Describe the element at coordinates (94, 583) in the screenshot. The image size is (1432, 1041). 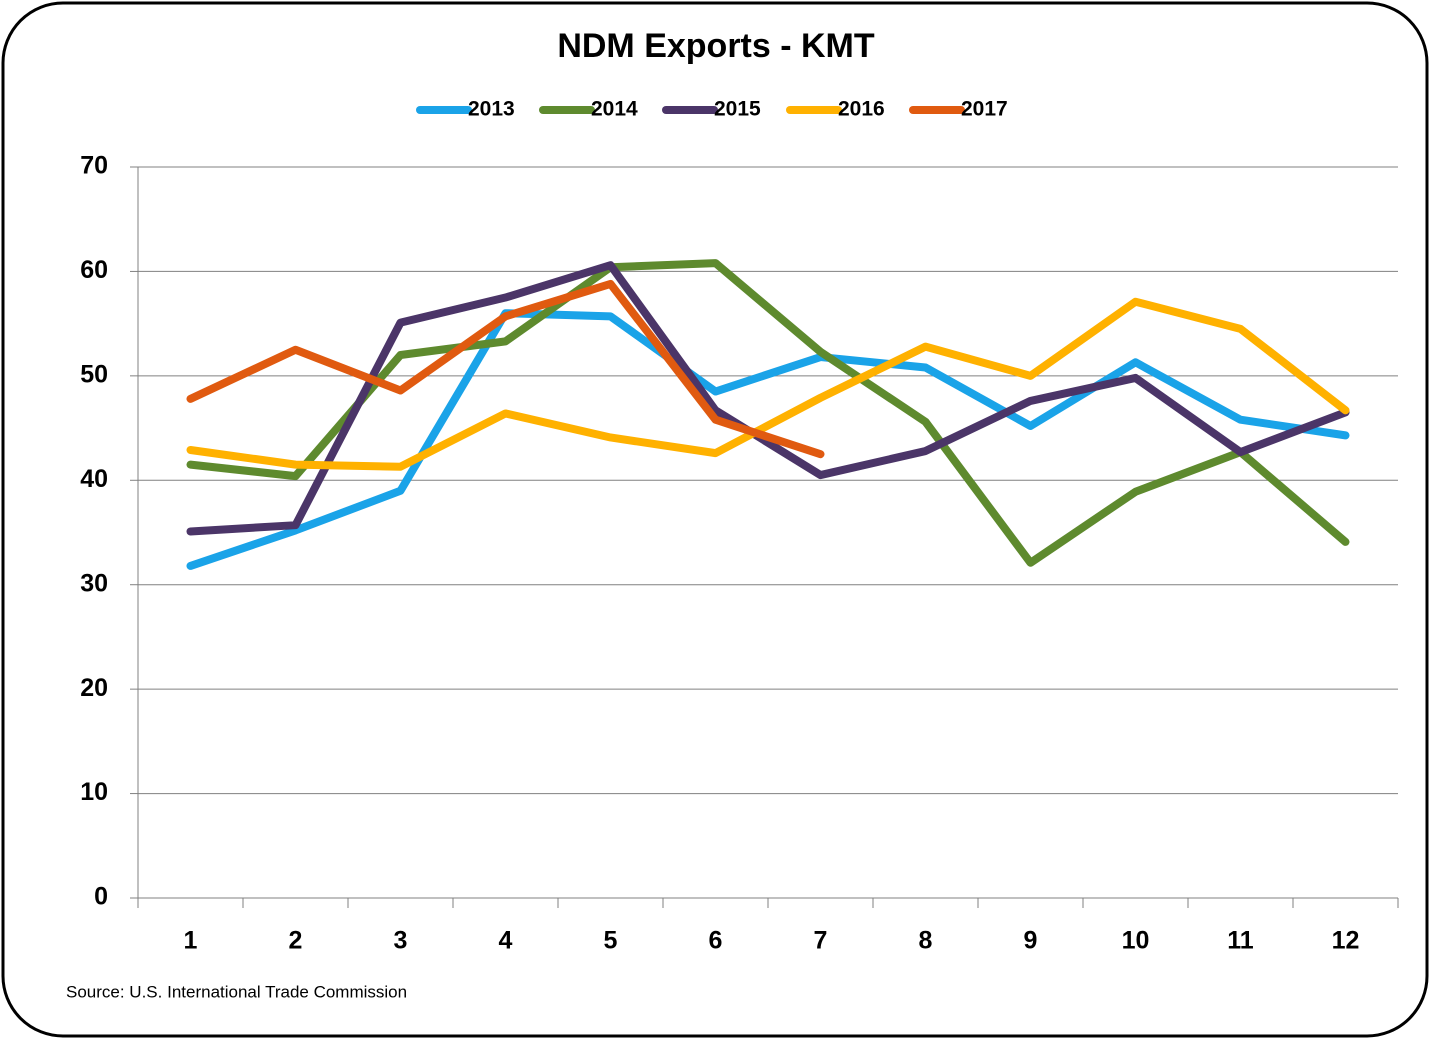
I see `y-tick-label: 30` at that location.